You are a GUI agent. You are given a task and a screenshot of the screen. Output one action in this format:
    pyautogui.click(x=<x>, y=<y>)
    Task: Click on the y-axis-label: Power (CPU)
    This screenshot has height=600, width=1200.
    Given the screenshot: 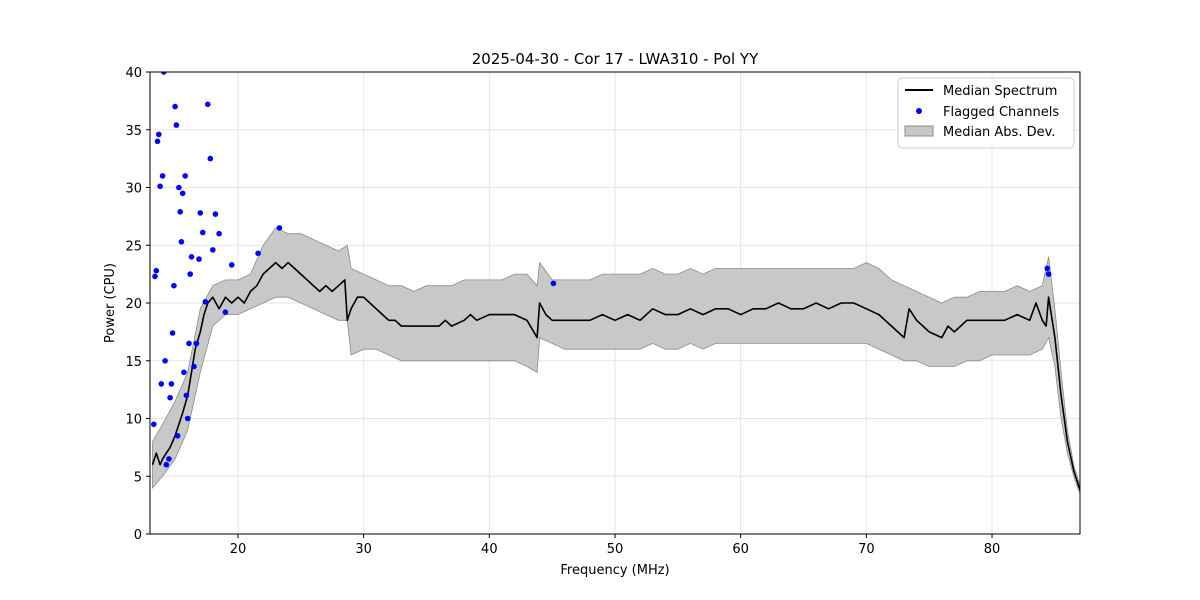 What is the action you would take?
    pyautogui.click(x=110, y=303)
    